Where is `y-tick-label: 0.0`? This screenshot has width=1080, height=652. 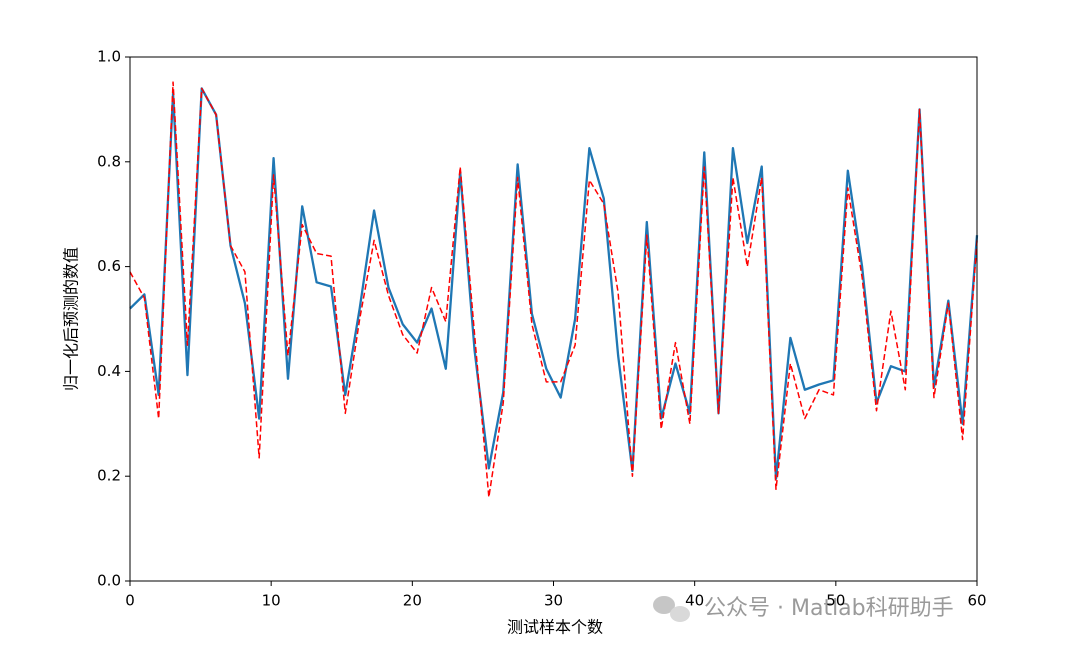 y-tick-label: 0.0 is located at coordinates (109, 581).